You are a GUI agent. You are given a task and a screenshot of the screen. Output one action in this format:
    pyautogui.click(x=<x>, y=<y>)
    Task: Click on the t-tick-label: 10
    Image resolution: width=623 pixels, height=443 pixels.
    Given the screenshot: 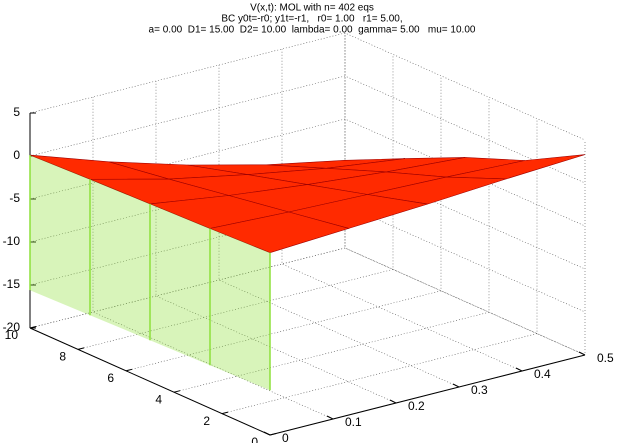 What is the action you would take?
    pyautogui.click(x=12, y=335)
    